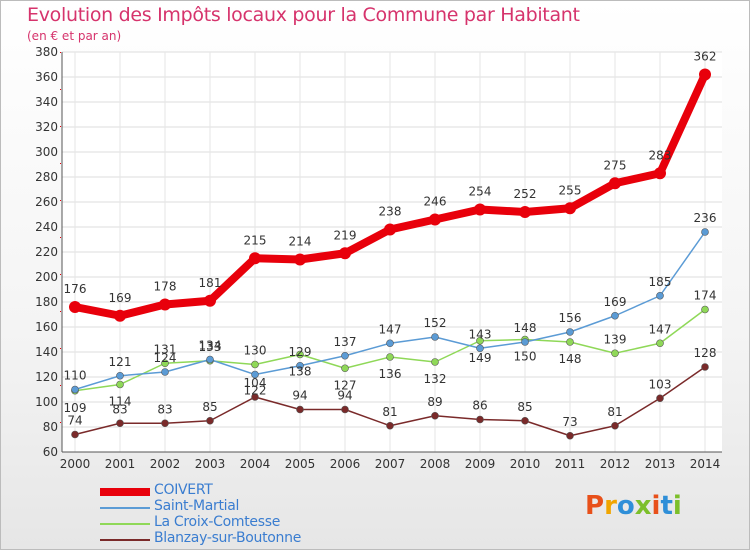 The height and width of the screenshot is (550, 750). Describe the element at coordinates (165, 358) in the screenshot. I see `data-label: 124` at that location.